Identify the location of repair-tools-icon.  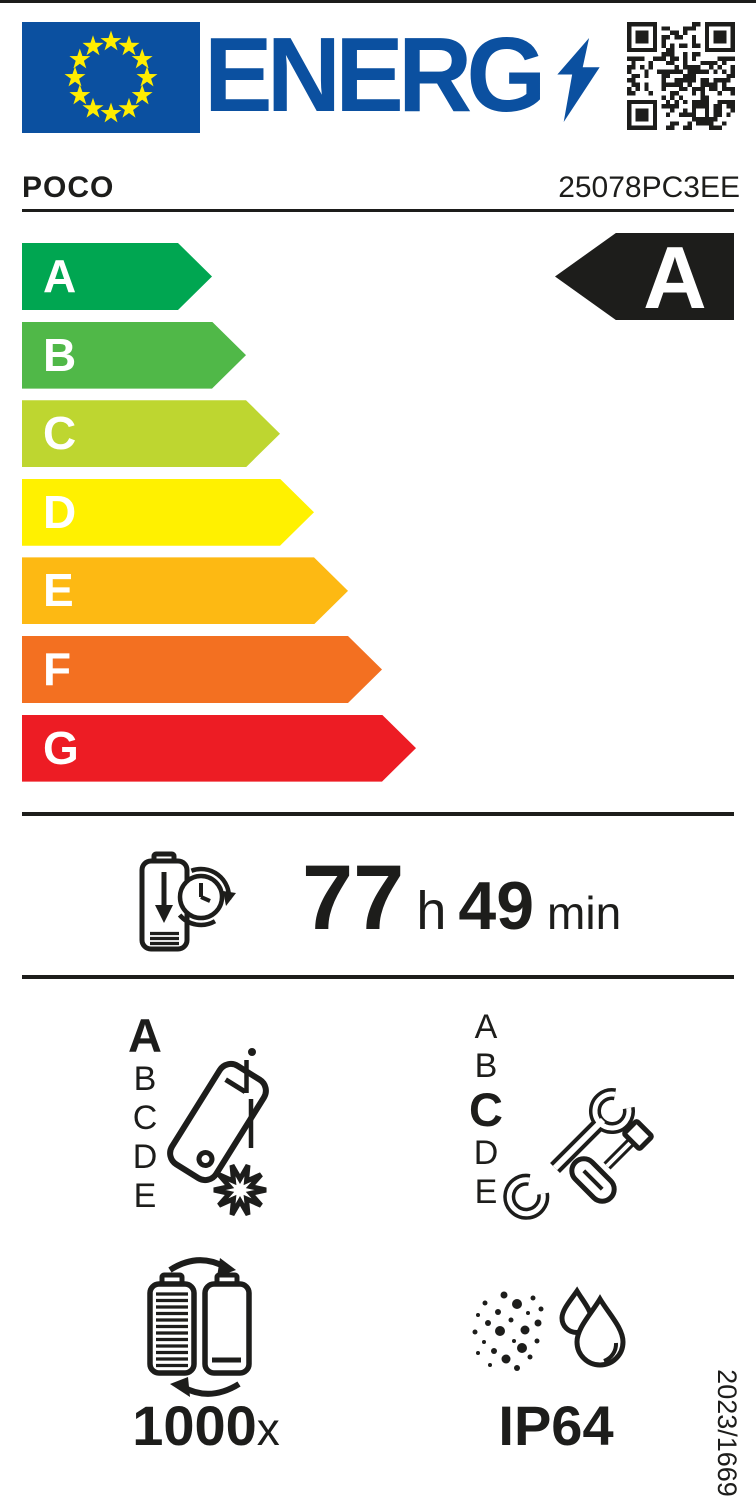
(578, 1154).